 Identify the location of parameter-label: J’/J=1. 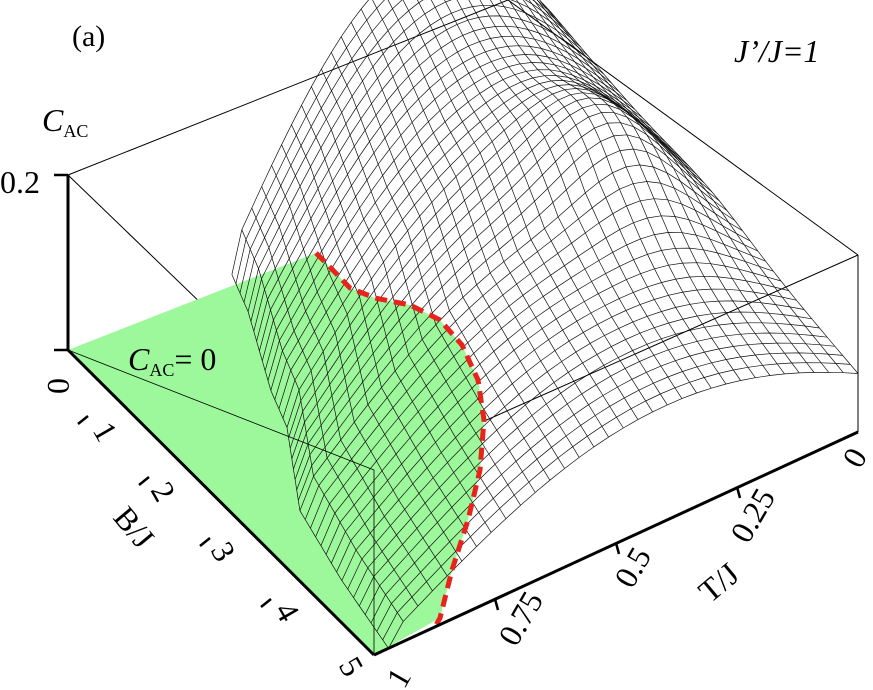
(777, 51).